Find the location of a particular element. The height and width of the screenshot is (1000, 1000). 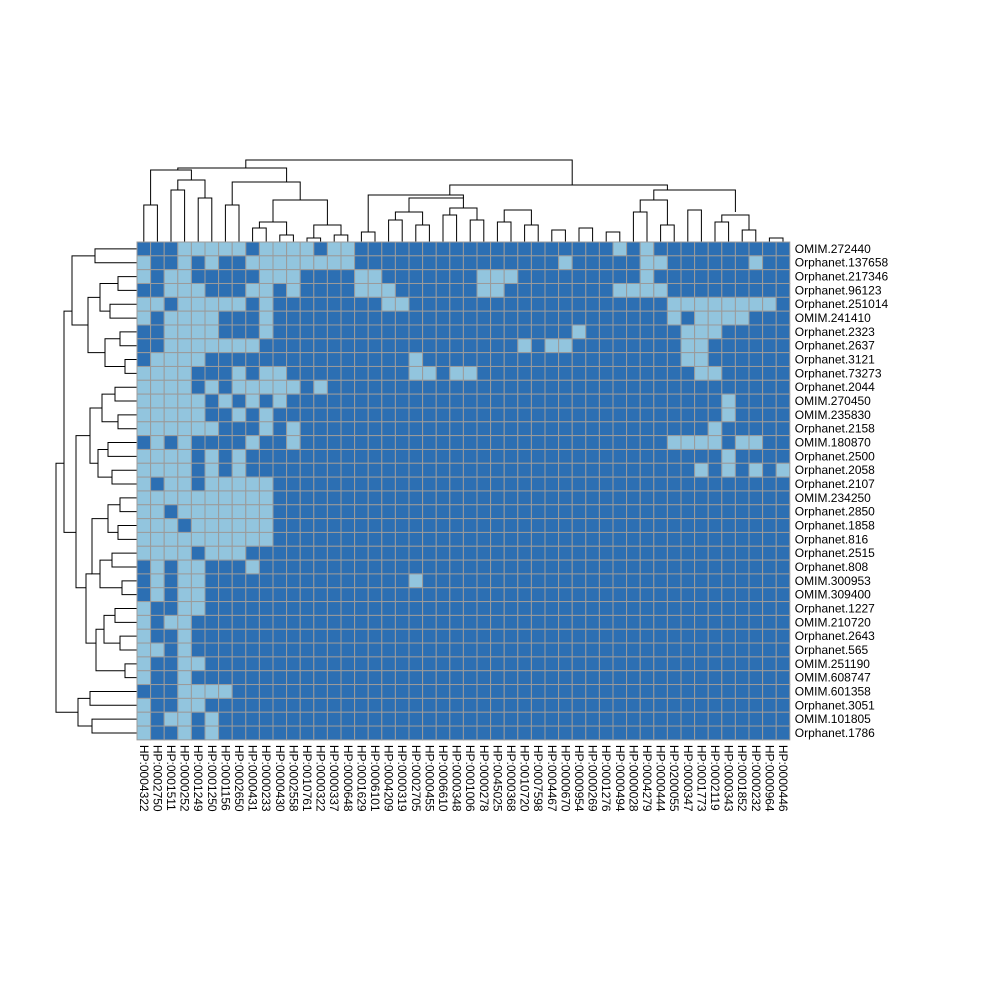

column-label: HP:0000455 is located at coordinates (429, 778).